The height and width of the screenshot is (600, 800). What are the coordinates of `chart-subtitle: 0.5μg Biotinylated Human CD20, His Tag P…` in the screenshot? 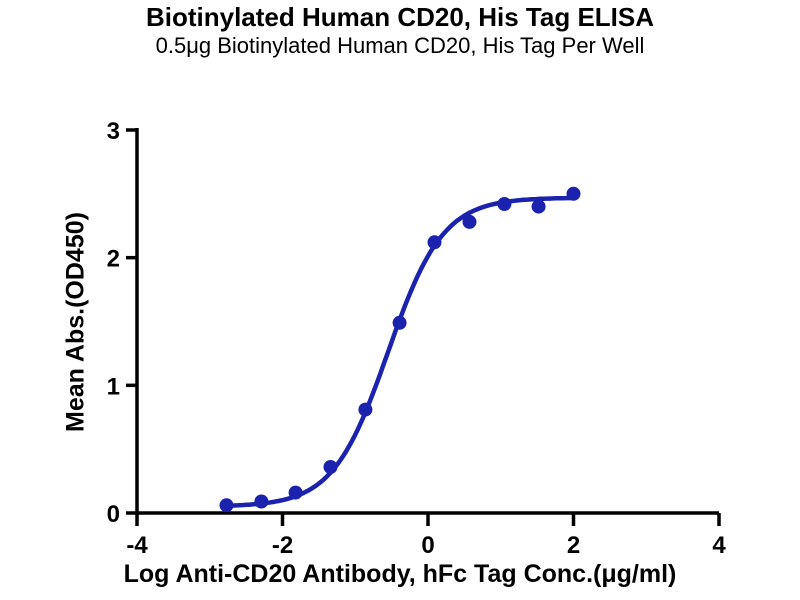 It's located at (400, 45).